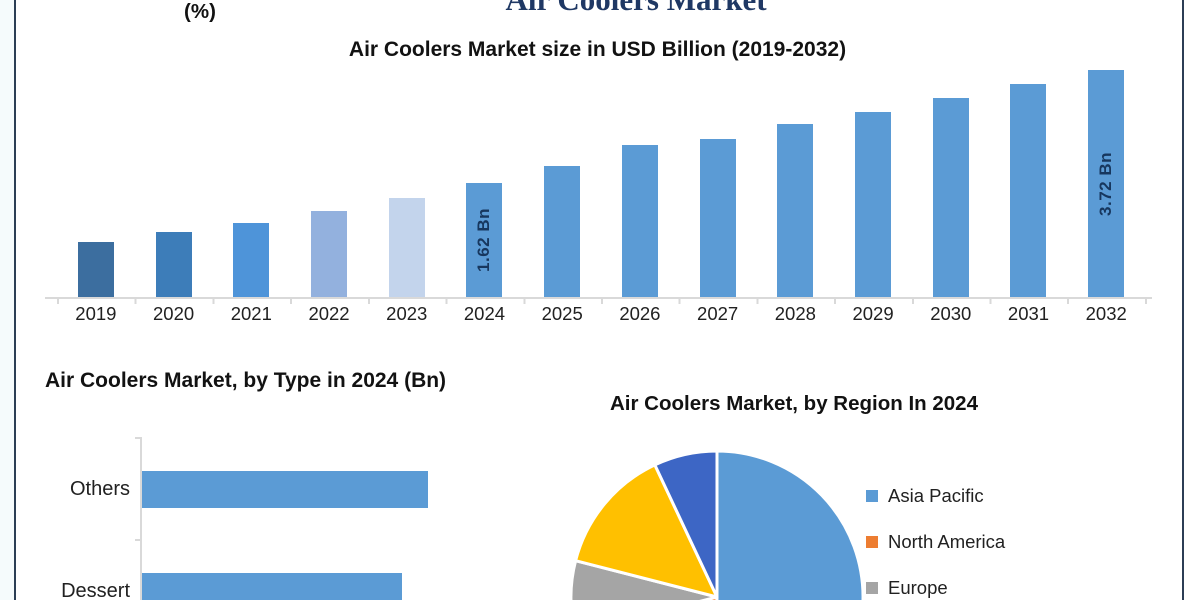 This screenshot has height=600, width=1200. Describe the element at coordinates (95, 590) in the screenshot. I see `type-category-label-dessert: Dessert` at that location.